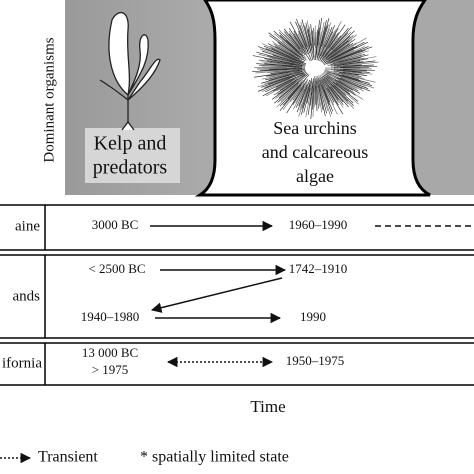 The image size is (474, 474). I want to click on date: 3000 BC, so click(115, 224).